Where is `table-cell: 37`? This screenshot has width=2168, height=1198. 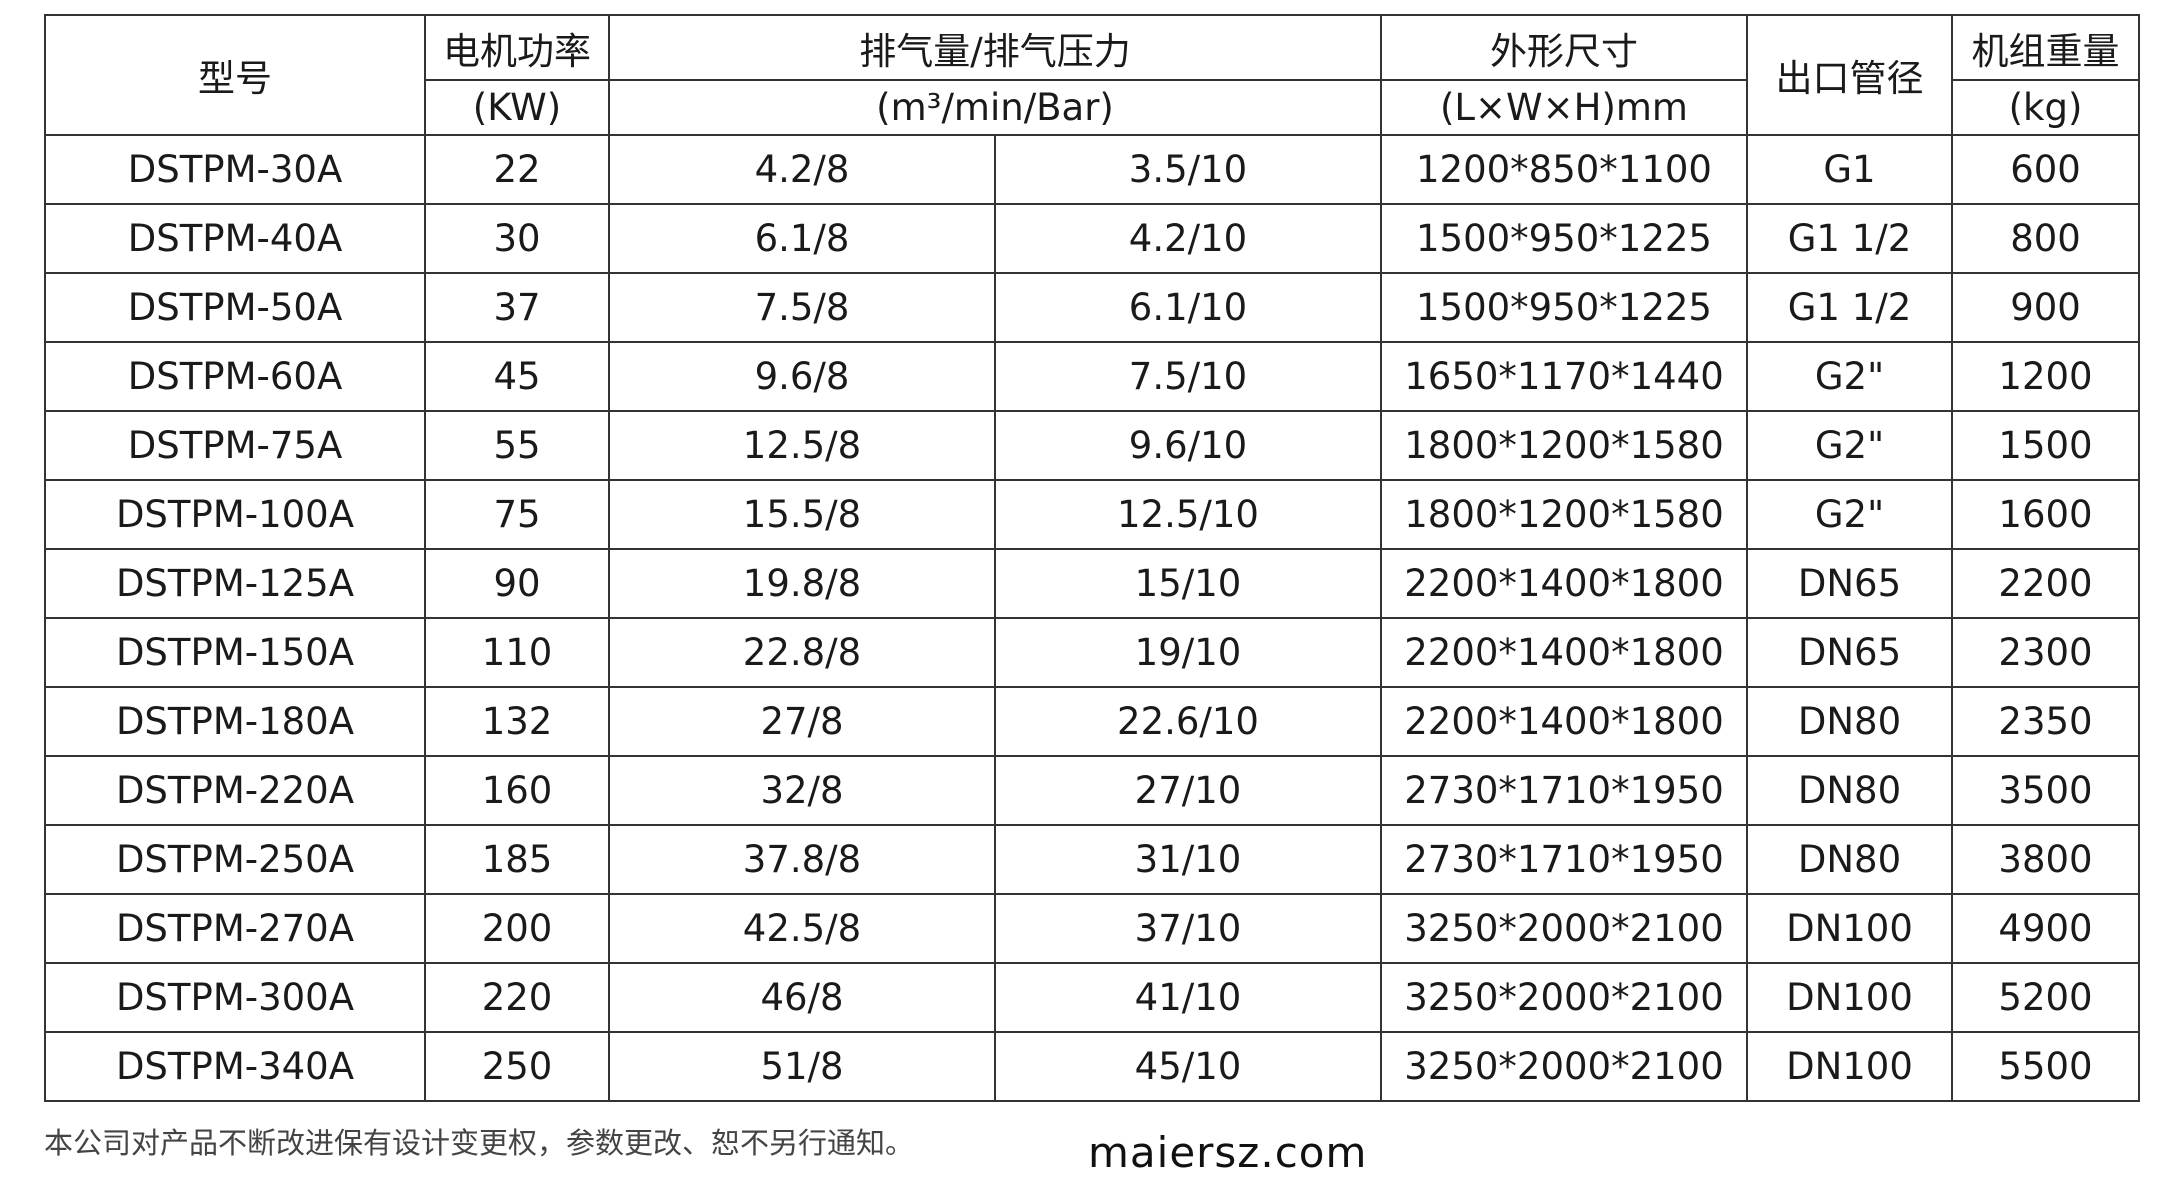 table-cell: 37 is located at coordinates (517, 307).